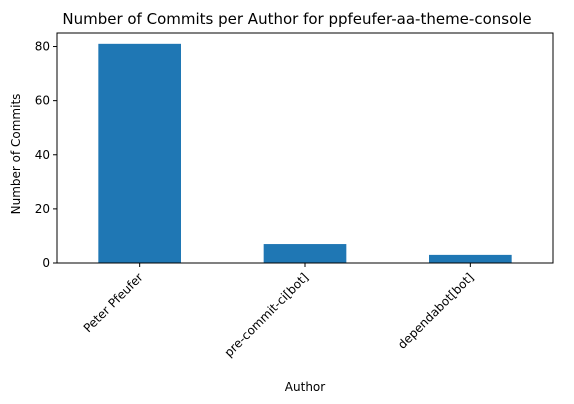 The width and height of the screenshot is (574, 404). Describe the element at coordinates (46, 263) in the screenshot. I see `y-tick-label: 0` at that location.